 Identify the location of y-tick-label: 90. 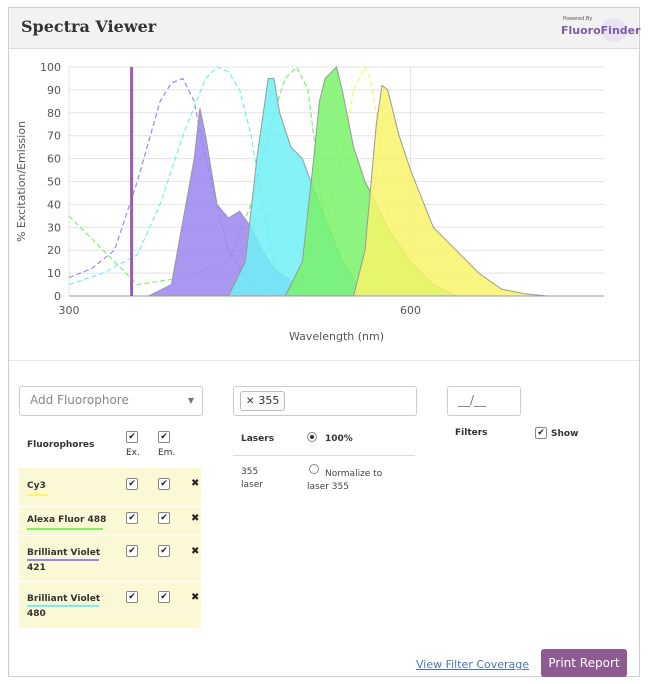
(54, 90).